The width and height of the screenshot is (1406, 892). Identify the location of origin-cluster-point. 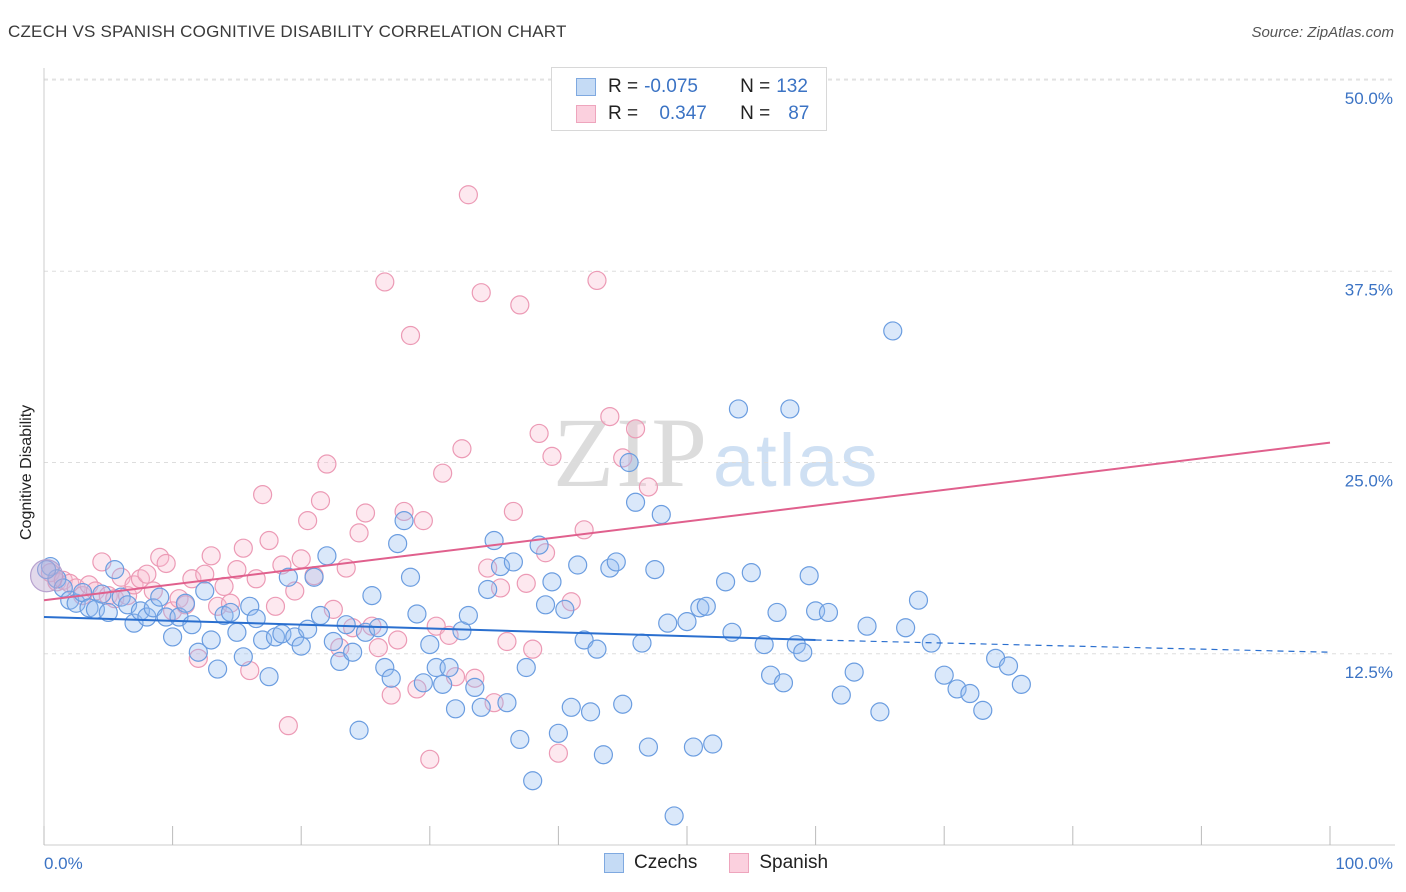
(46, 576).